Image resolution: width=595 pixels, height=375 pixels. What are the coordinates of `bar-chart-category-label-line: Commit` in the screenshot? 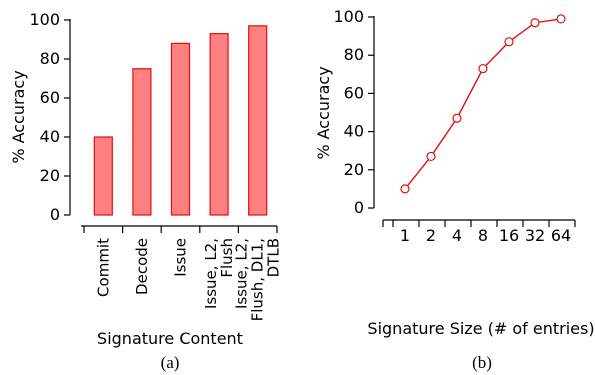 It's located at (103, 267).